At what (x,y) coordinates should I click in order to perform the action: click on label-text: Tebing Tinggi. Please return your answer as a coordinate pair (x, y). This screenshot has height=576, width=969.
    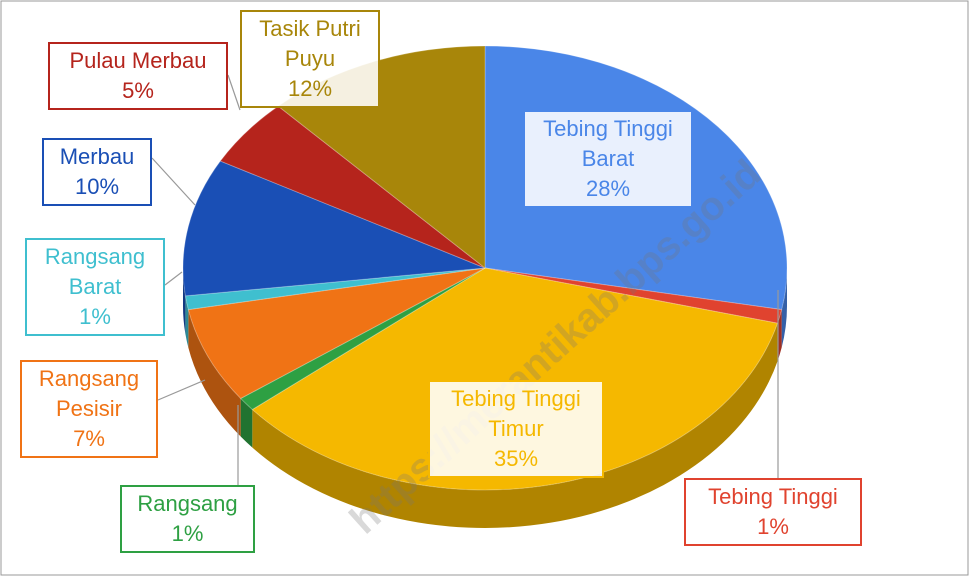
    Looking at the image, I should click on (773, 496).